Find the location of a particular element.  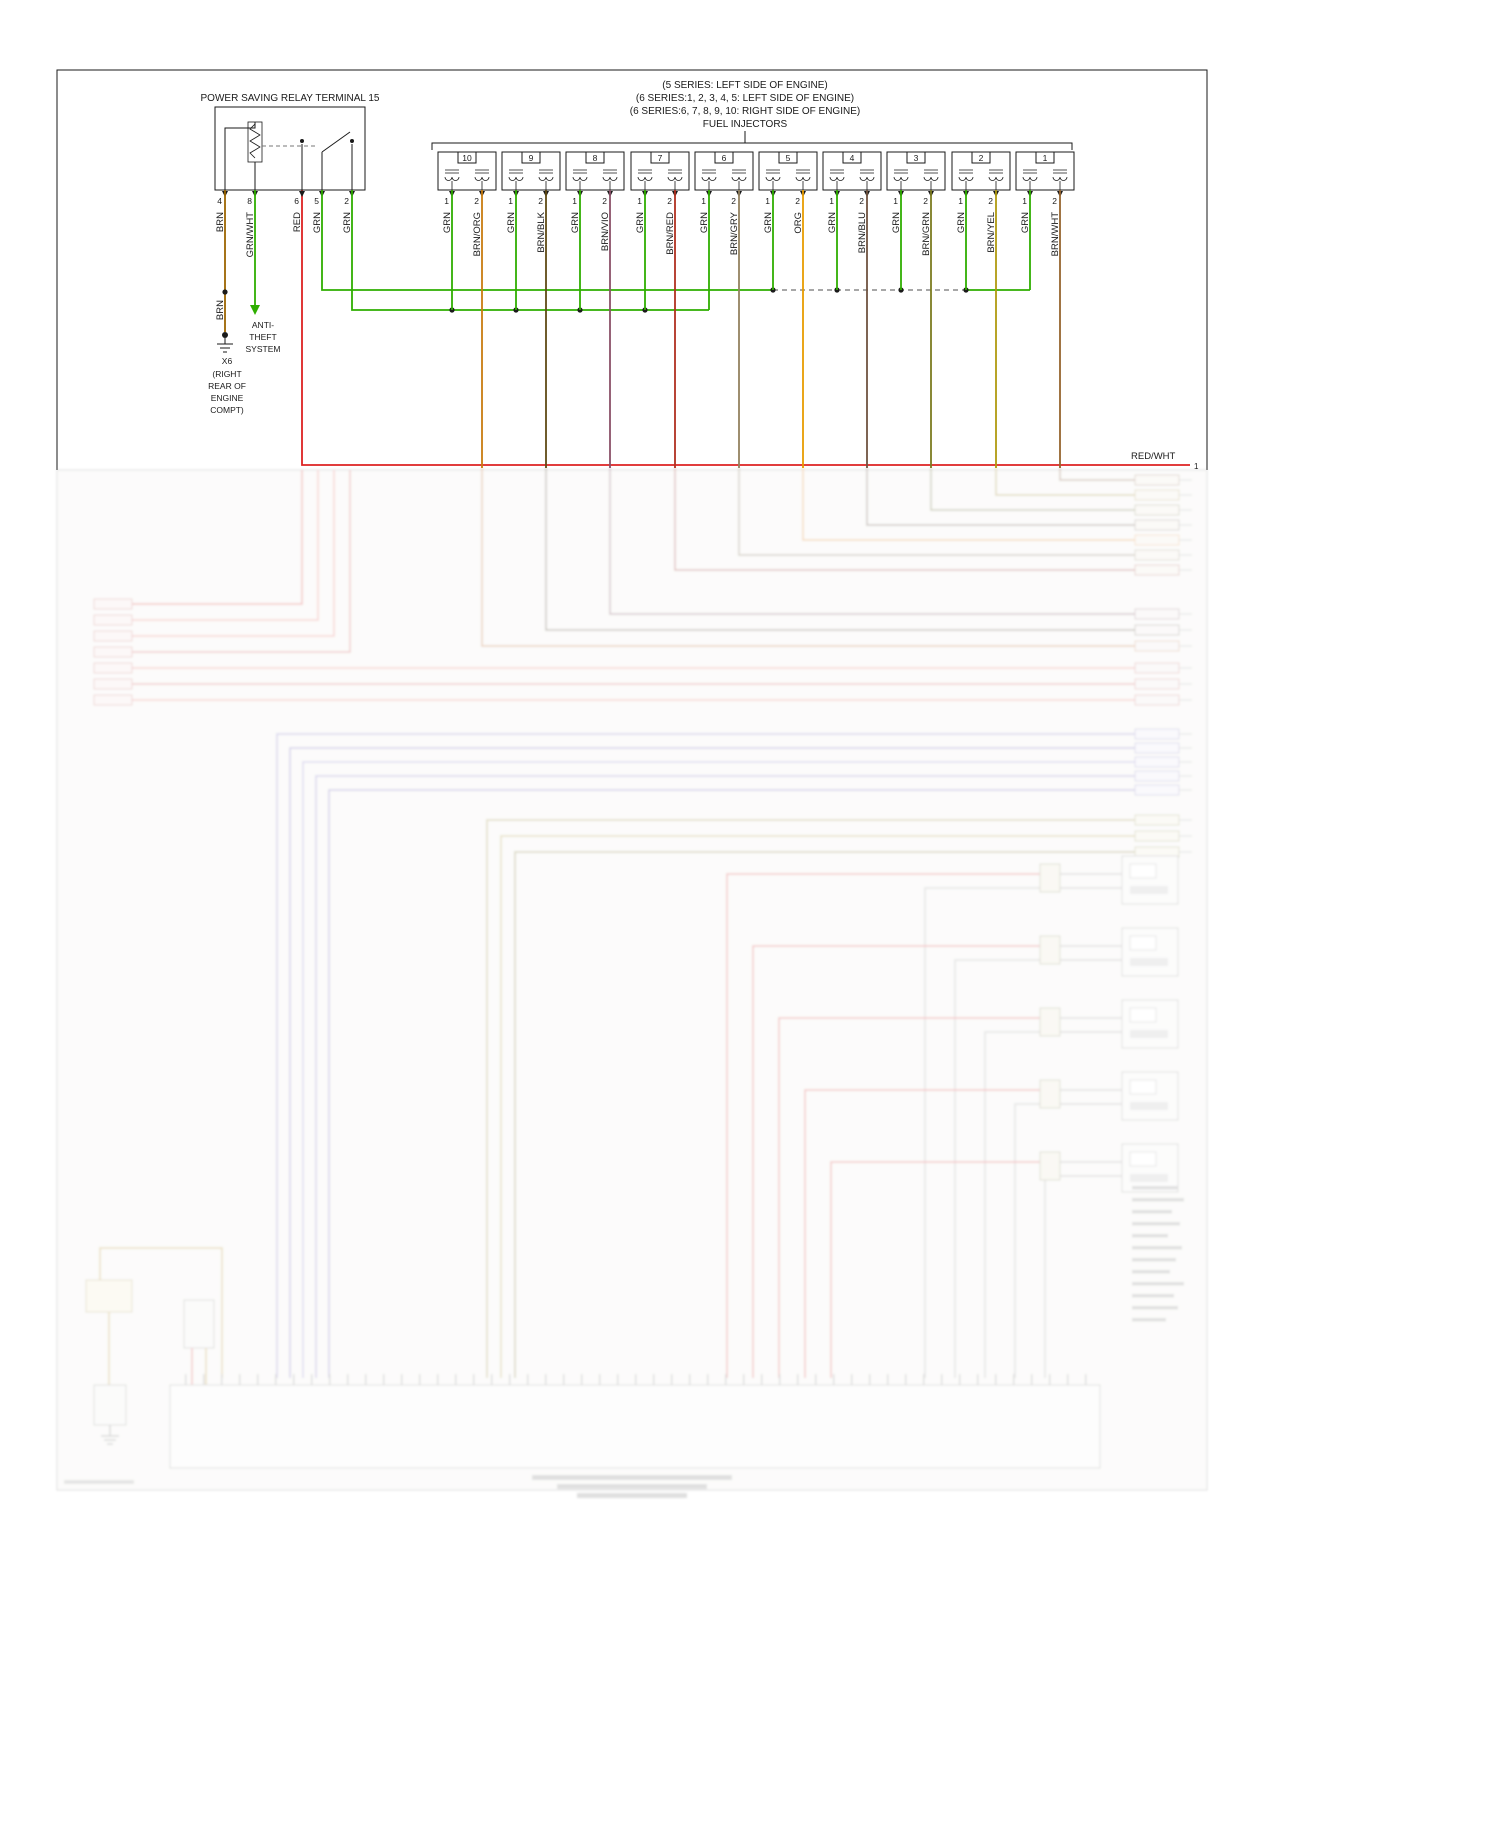

green-bus-left-bank is located at coordinates (530, 251).